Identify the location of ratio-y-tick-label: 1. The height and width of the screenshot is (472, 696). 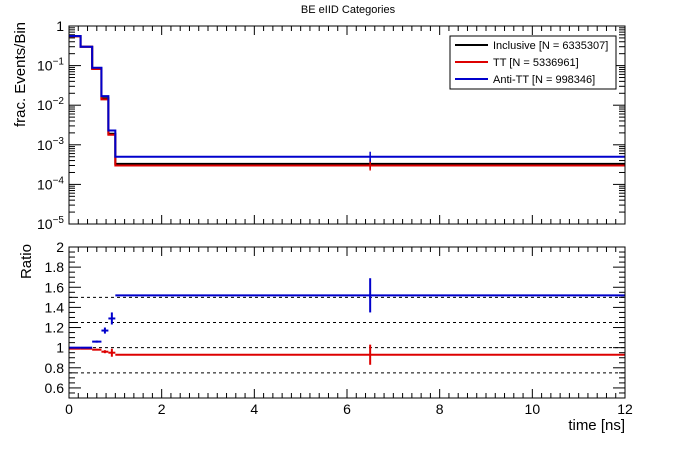
(60, 348).